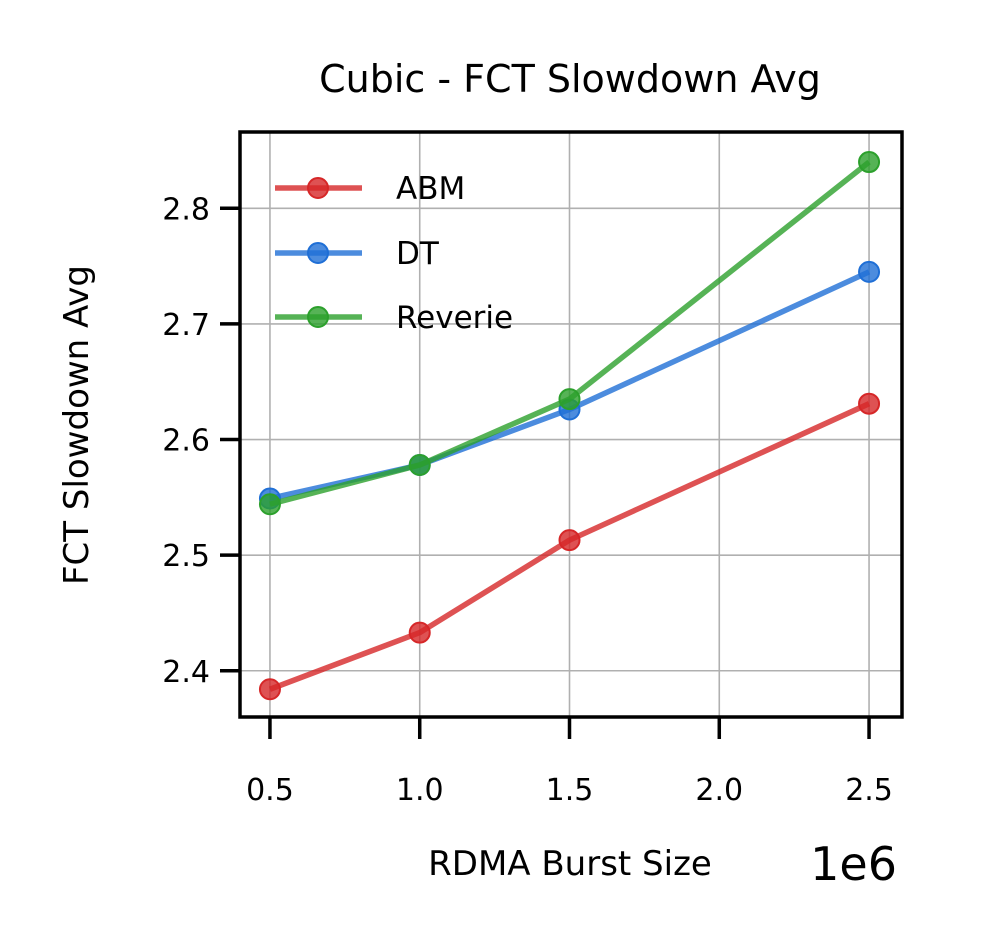 The height and width of the screenshot is (947, 987). I want to click on x-tick-label: 1.0, so click(420, 790).